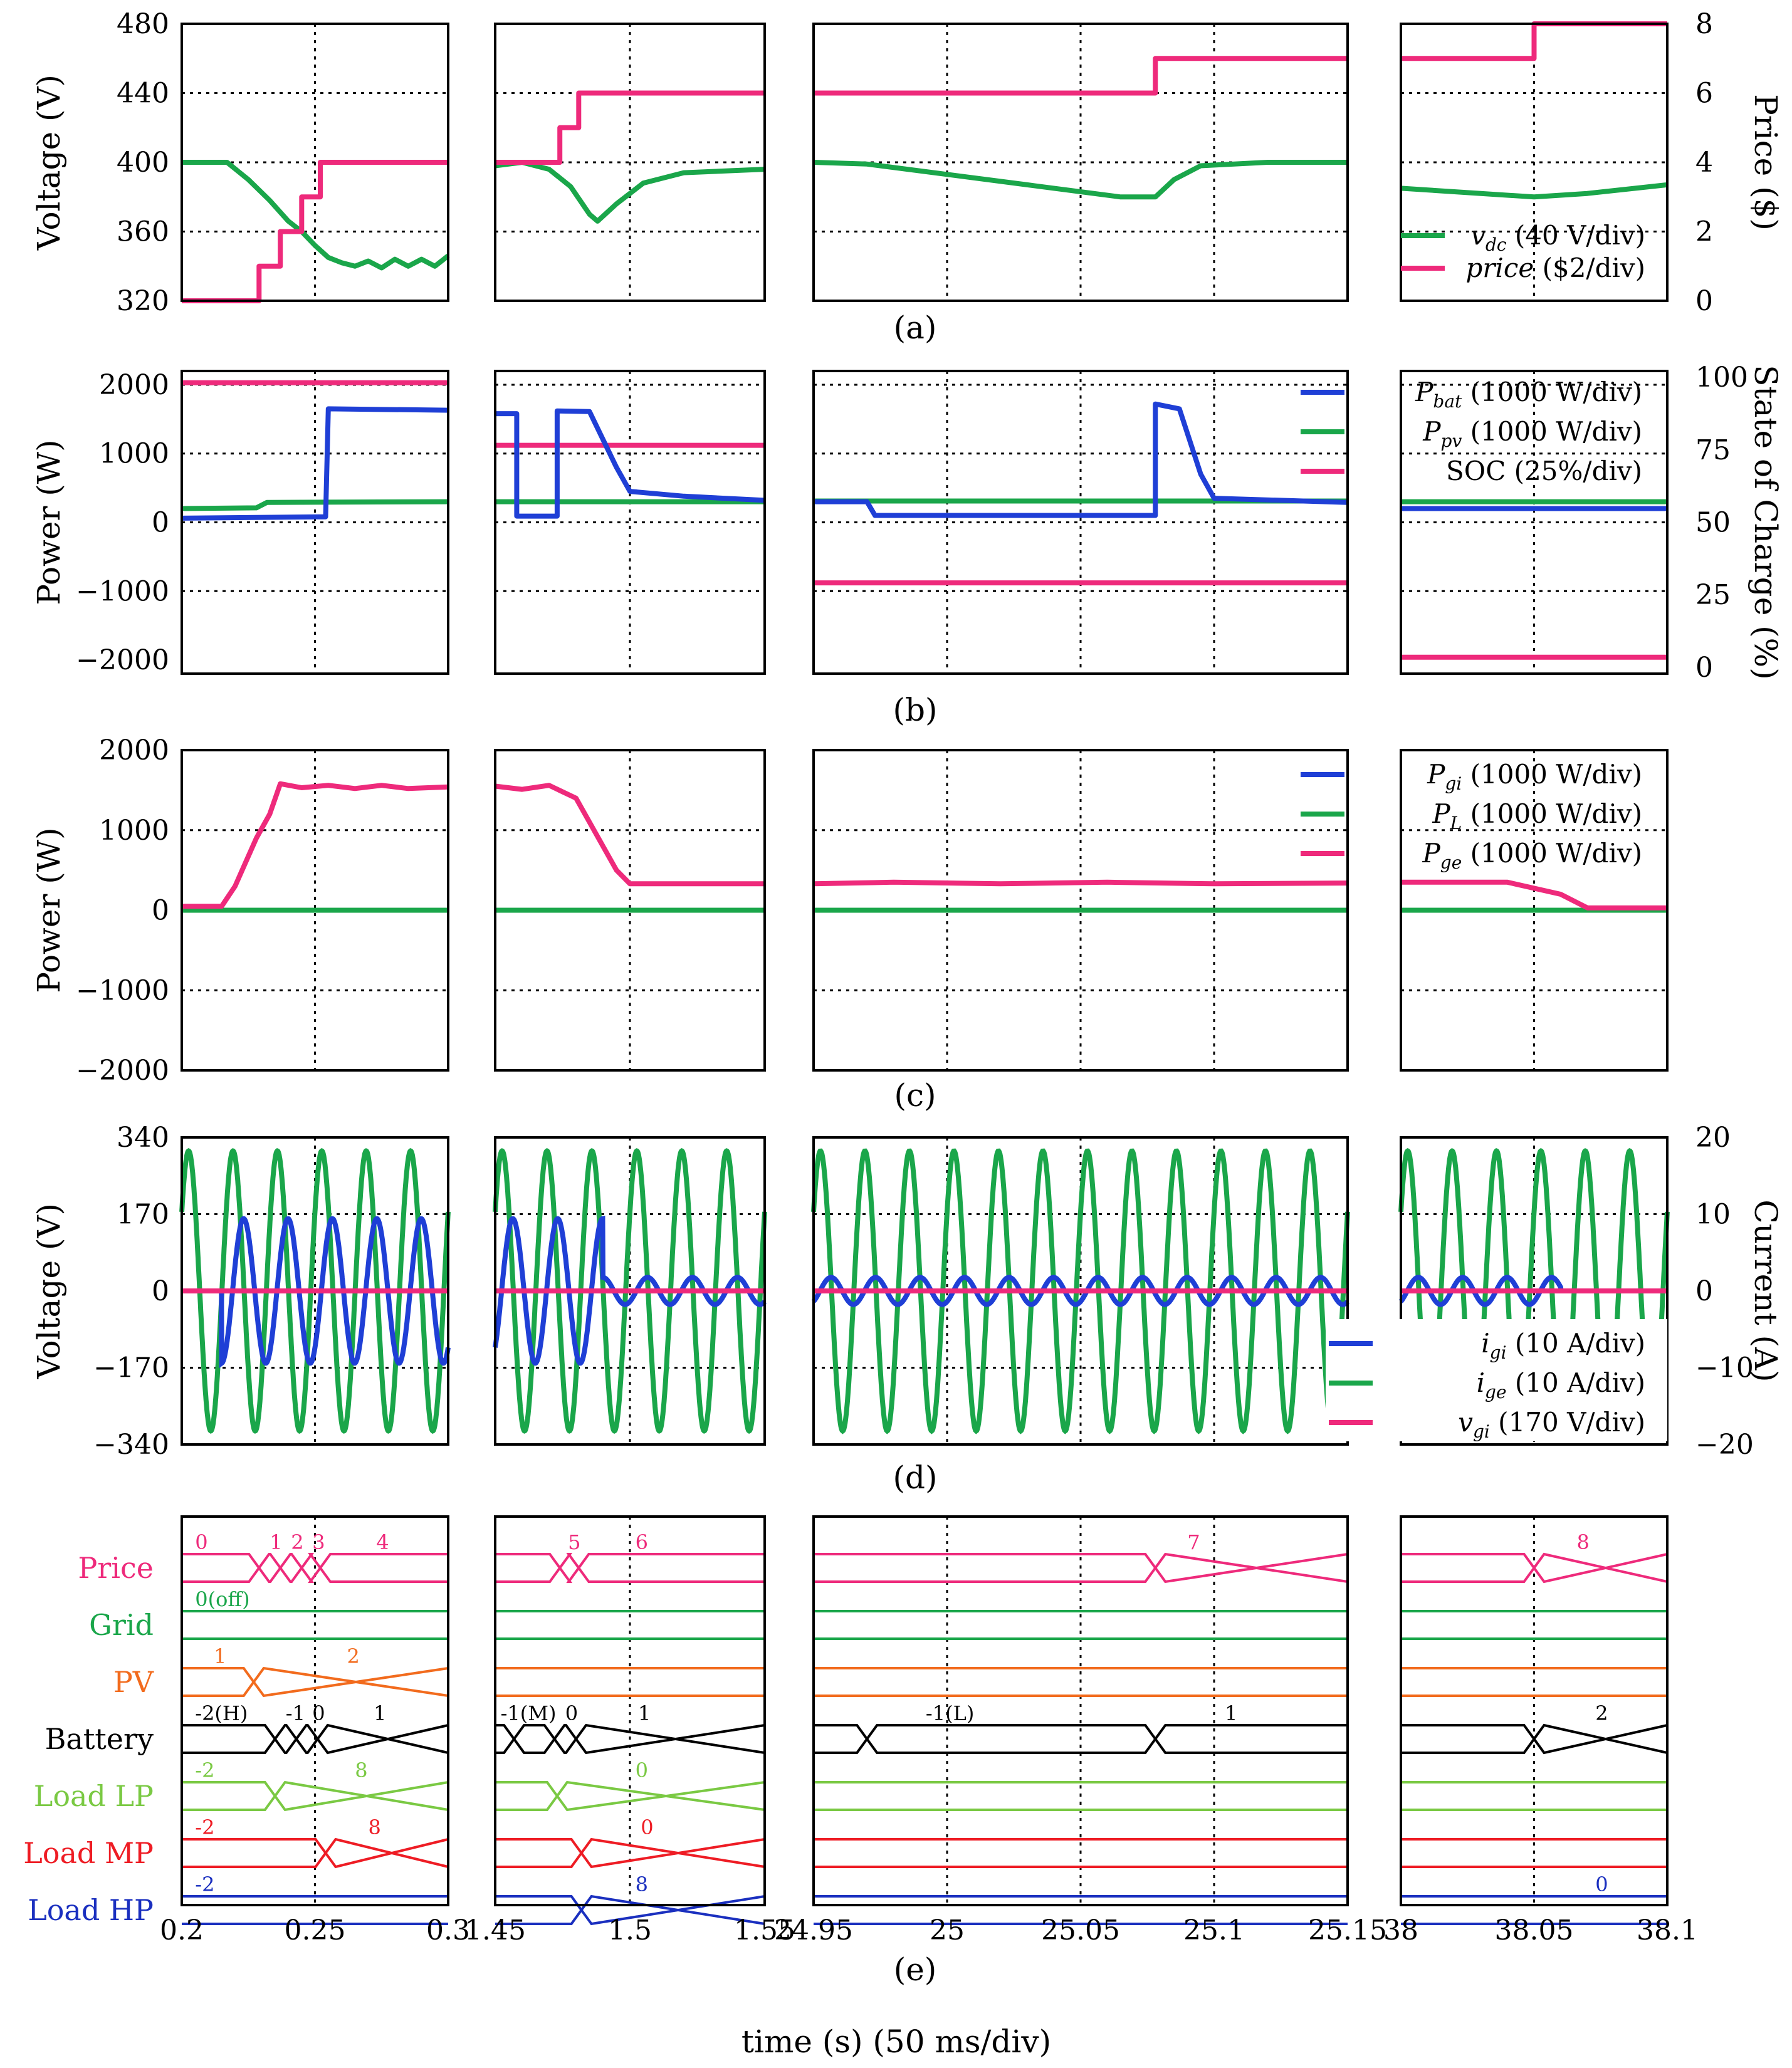 The height and width of the screenshot is (2068, 1792). What do you see at coordinates (143, 301) in the screenshot?
I see `y-tick-label: 320` at bounding box center [143, 301].